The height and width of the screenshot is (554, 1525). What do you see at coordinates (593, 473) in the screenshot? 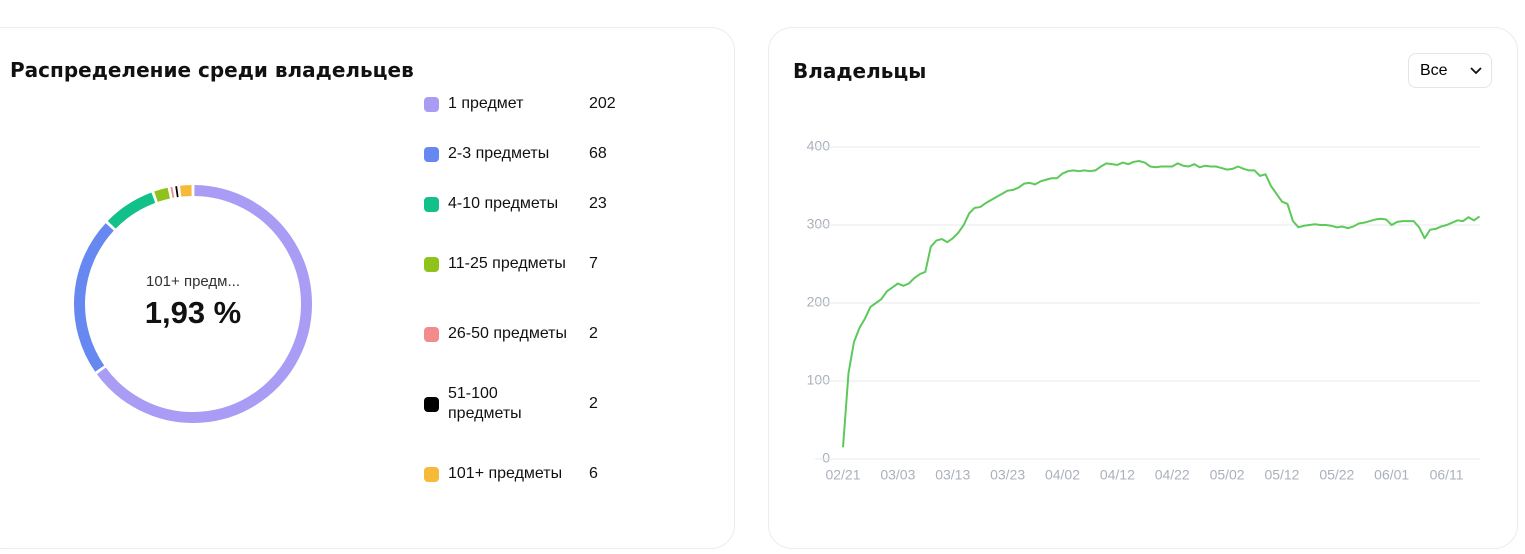
I see `legend-value: 6` at bounding box center [593, 473].